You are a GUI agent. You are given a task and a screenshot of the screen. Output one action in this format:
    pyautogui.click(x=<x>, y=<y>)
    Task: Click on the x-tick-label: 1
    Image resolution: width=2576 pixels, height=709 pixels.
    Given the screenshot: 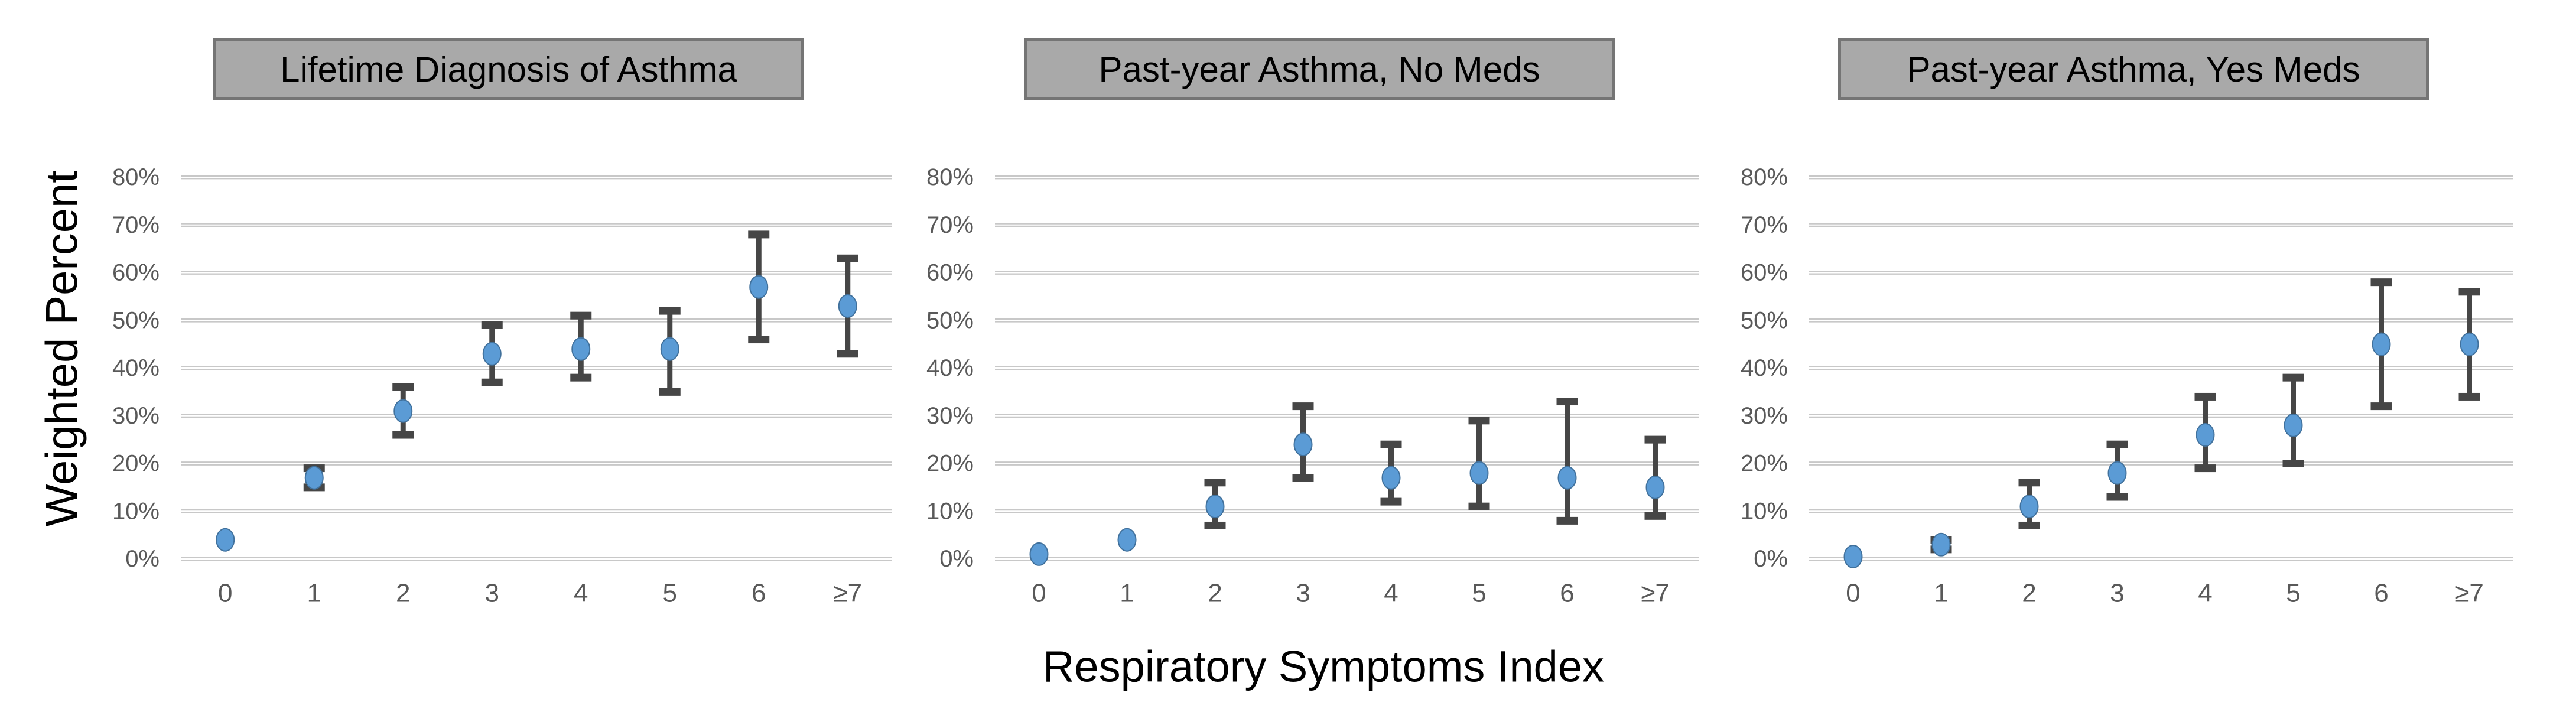 What is the action you would take?
    pyautogui.click(x=1941, y=593)
    